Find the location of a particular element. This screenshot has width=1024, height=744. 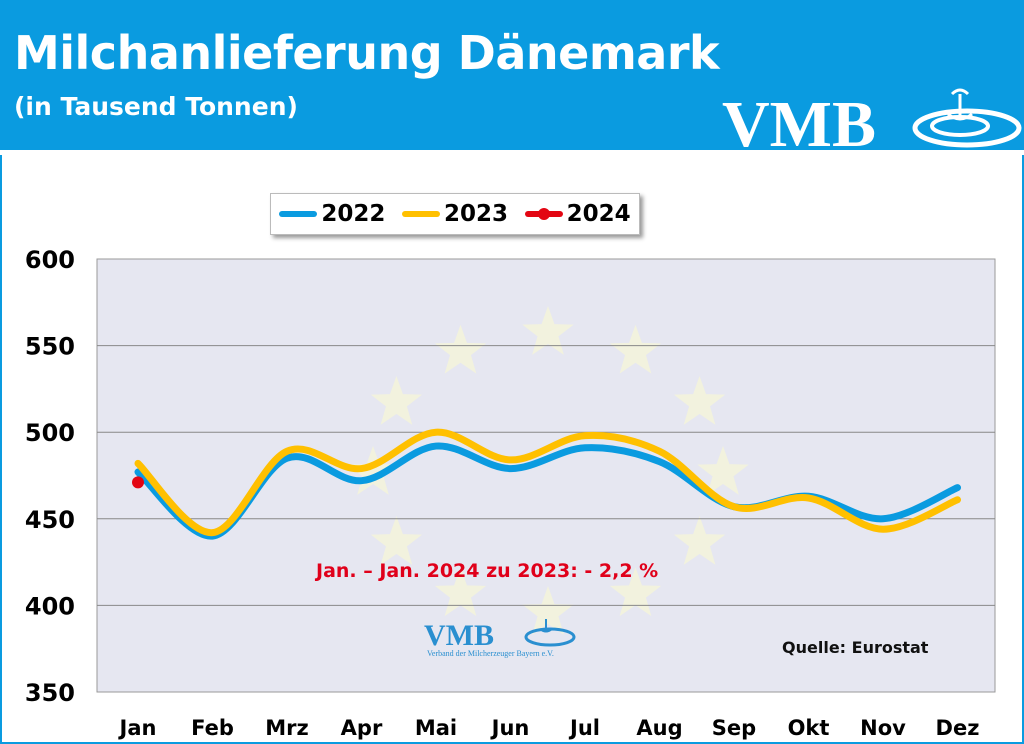

y-tick-label: 550 is located at coordinates (50, 347).